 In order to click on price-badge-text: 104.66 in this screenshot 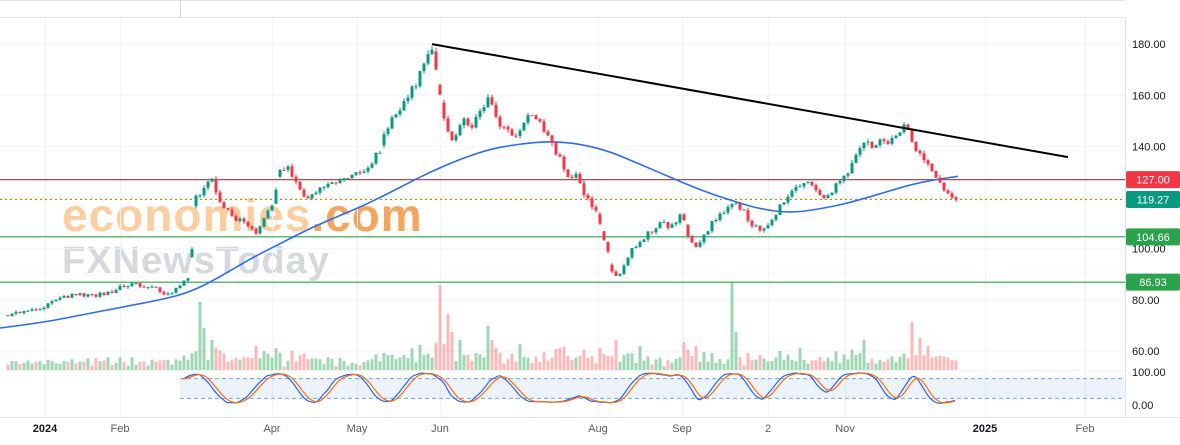, I will do `click(1153, 238)`.